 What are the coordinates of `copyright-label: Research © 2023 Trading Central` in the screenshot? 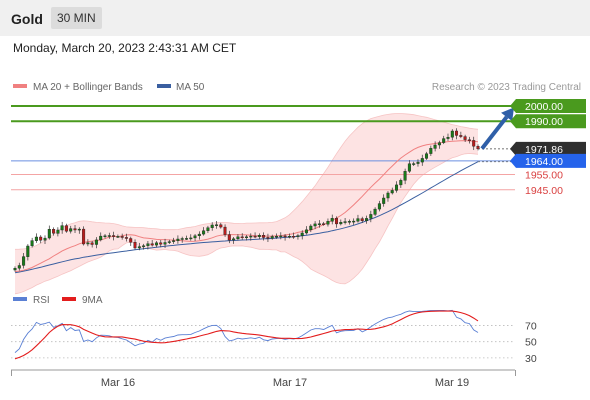 It's located at (506, 87).